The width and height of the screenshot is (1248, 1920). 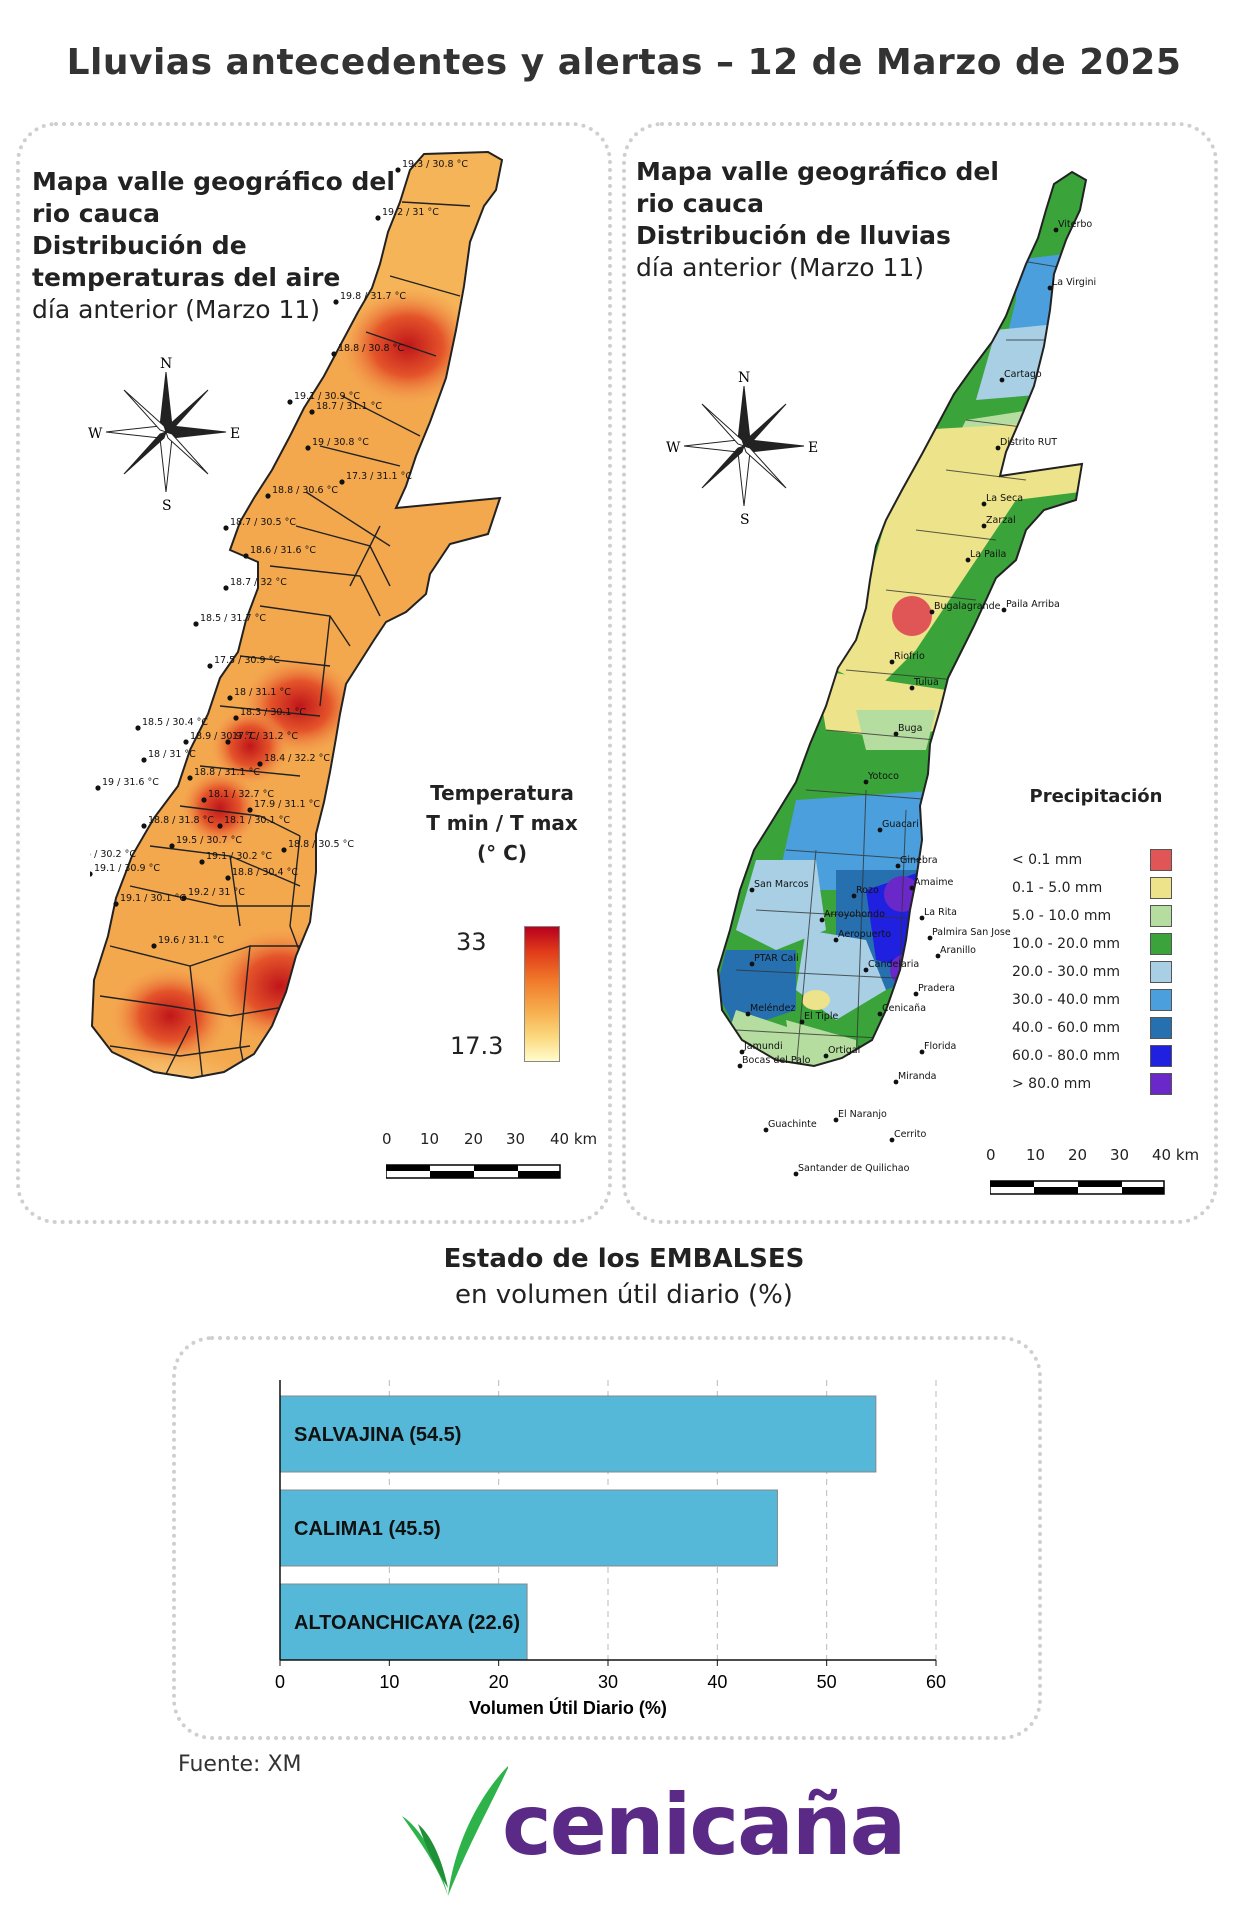 I want to click on place-label: Bocas del Palo, so click(x=776, y=1060).